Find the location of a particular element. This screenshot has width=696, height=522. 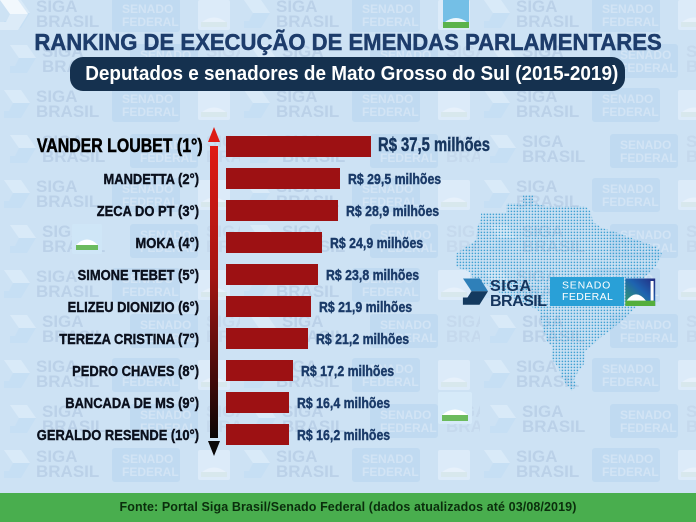

svg-text: FEDERAL is located at coordinates (587, 297).